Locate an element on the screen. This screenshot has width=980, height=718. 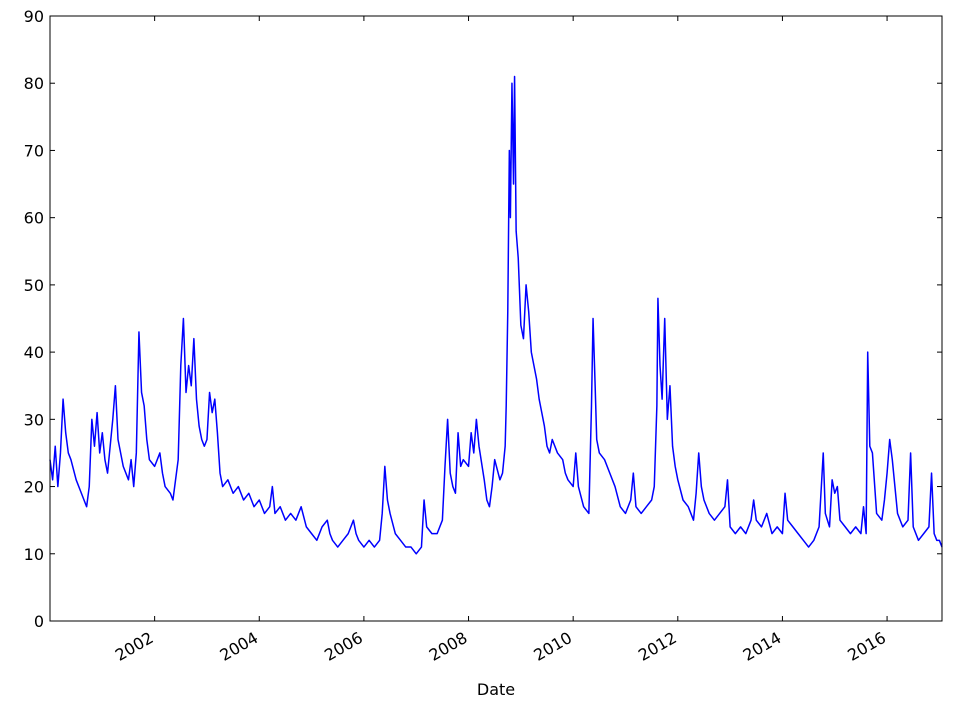
x-tick-label: 2002 is located at coordinates (134, 646).